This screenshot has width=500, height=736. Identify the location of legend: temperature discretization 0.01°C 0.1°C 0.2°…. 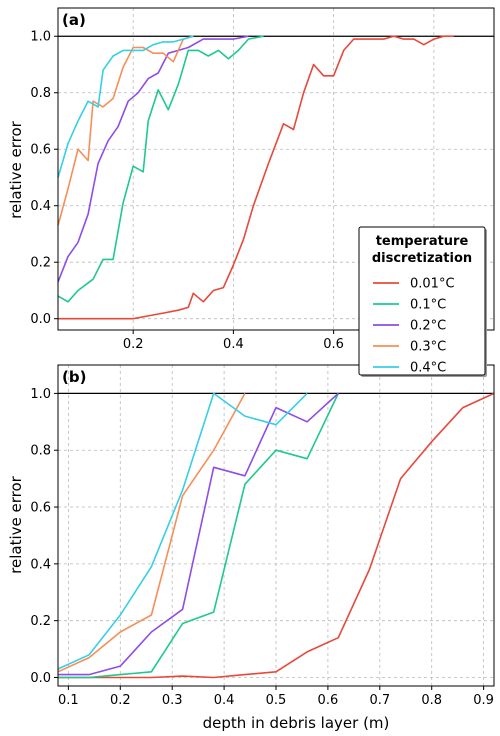
(422, 301).